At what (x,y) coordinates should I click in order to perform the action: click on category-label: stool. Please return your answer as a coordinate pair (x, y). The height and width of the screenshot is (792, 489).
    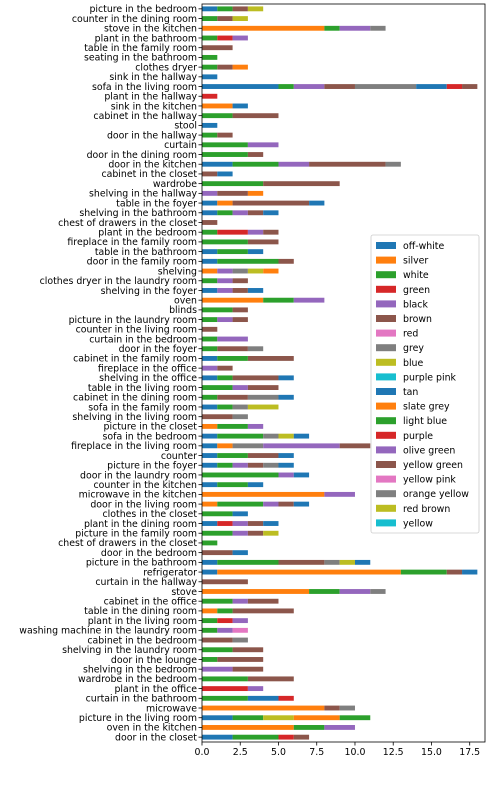
    Looking at the image, I should click on (185, 126).